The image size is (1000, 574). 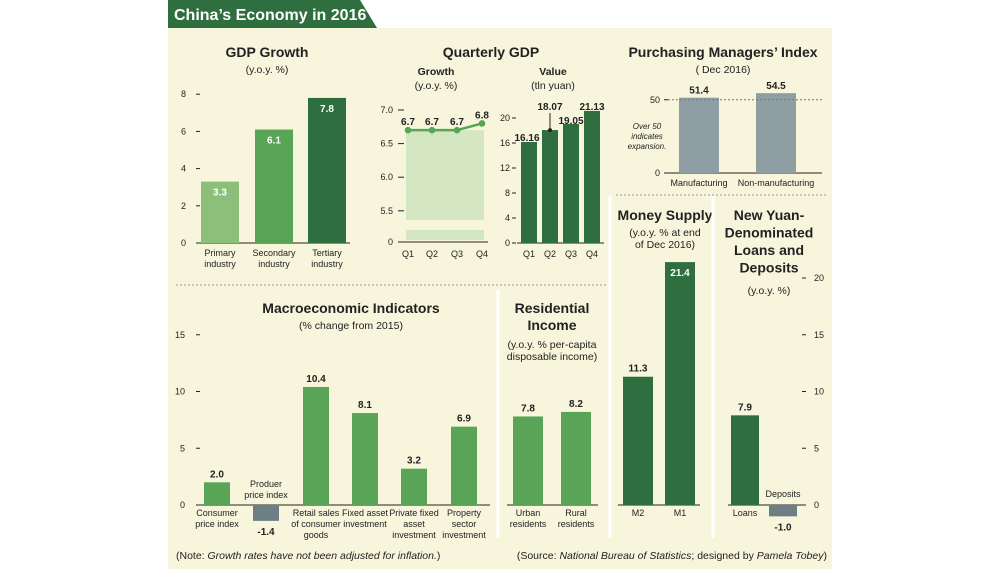 What do you see at coordinates (274, 253) in the screenshot?
I see `gdp-category-label: Secondary` at bounding box center [274, 253].